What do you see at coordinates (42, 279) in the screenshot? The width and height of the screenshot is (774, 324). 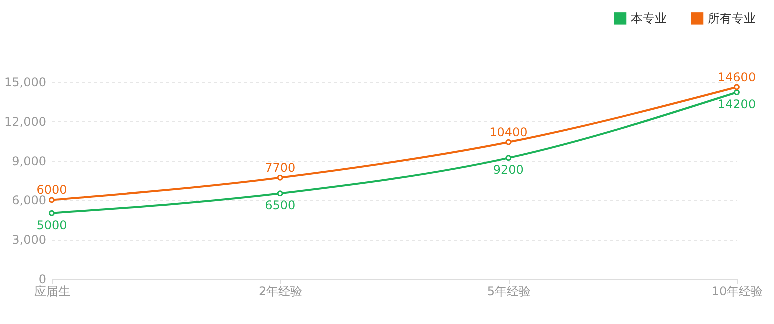 I see `y-tick-label: 0` at bounding box center [42, 279].